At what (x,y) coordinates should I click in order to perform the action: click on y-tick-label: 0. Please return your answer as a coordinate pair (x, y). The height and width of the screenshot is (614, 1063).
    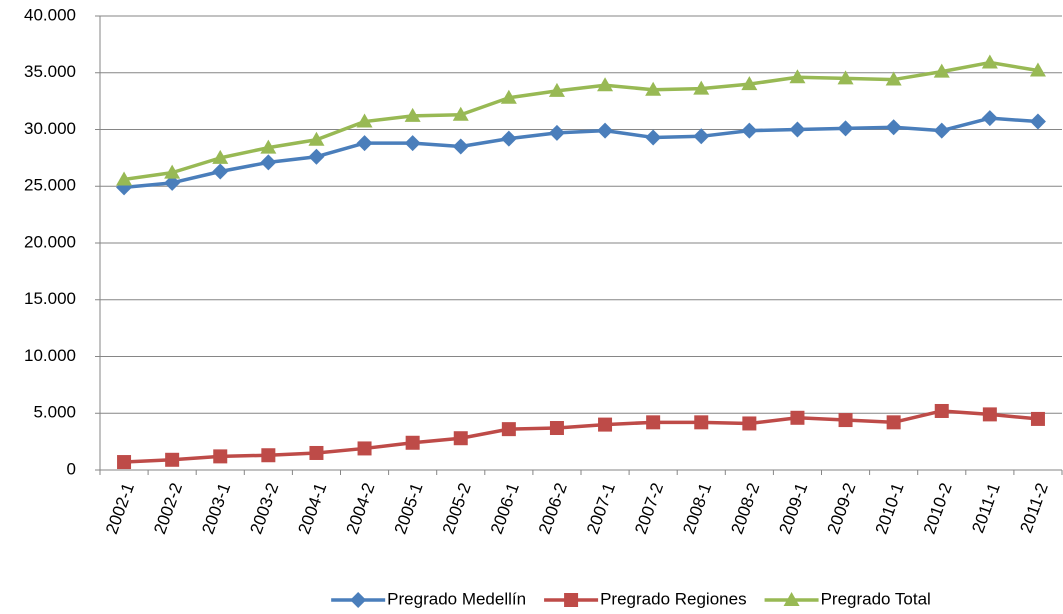
    Looking at the image, I should click on (71, 468).